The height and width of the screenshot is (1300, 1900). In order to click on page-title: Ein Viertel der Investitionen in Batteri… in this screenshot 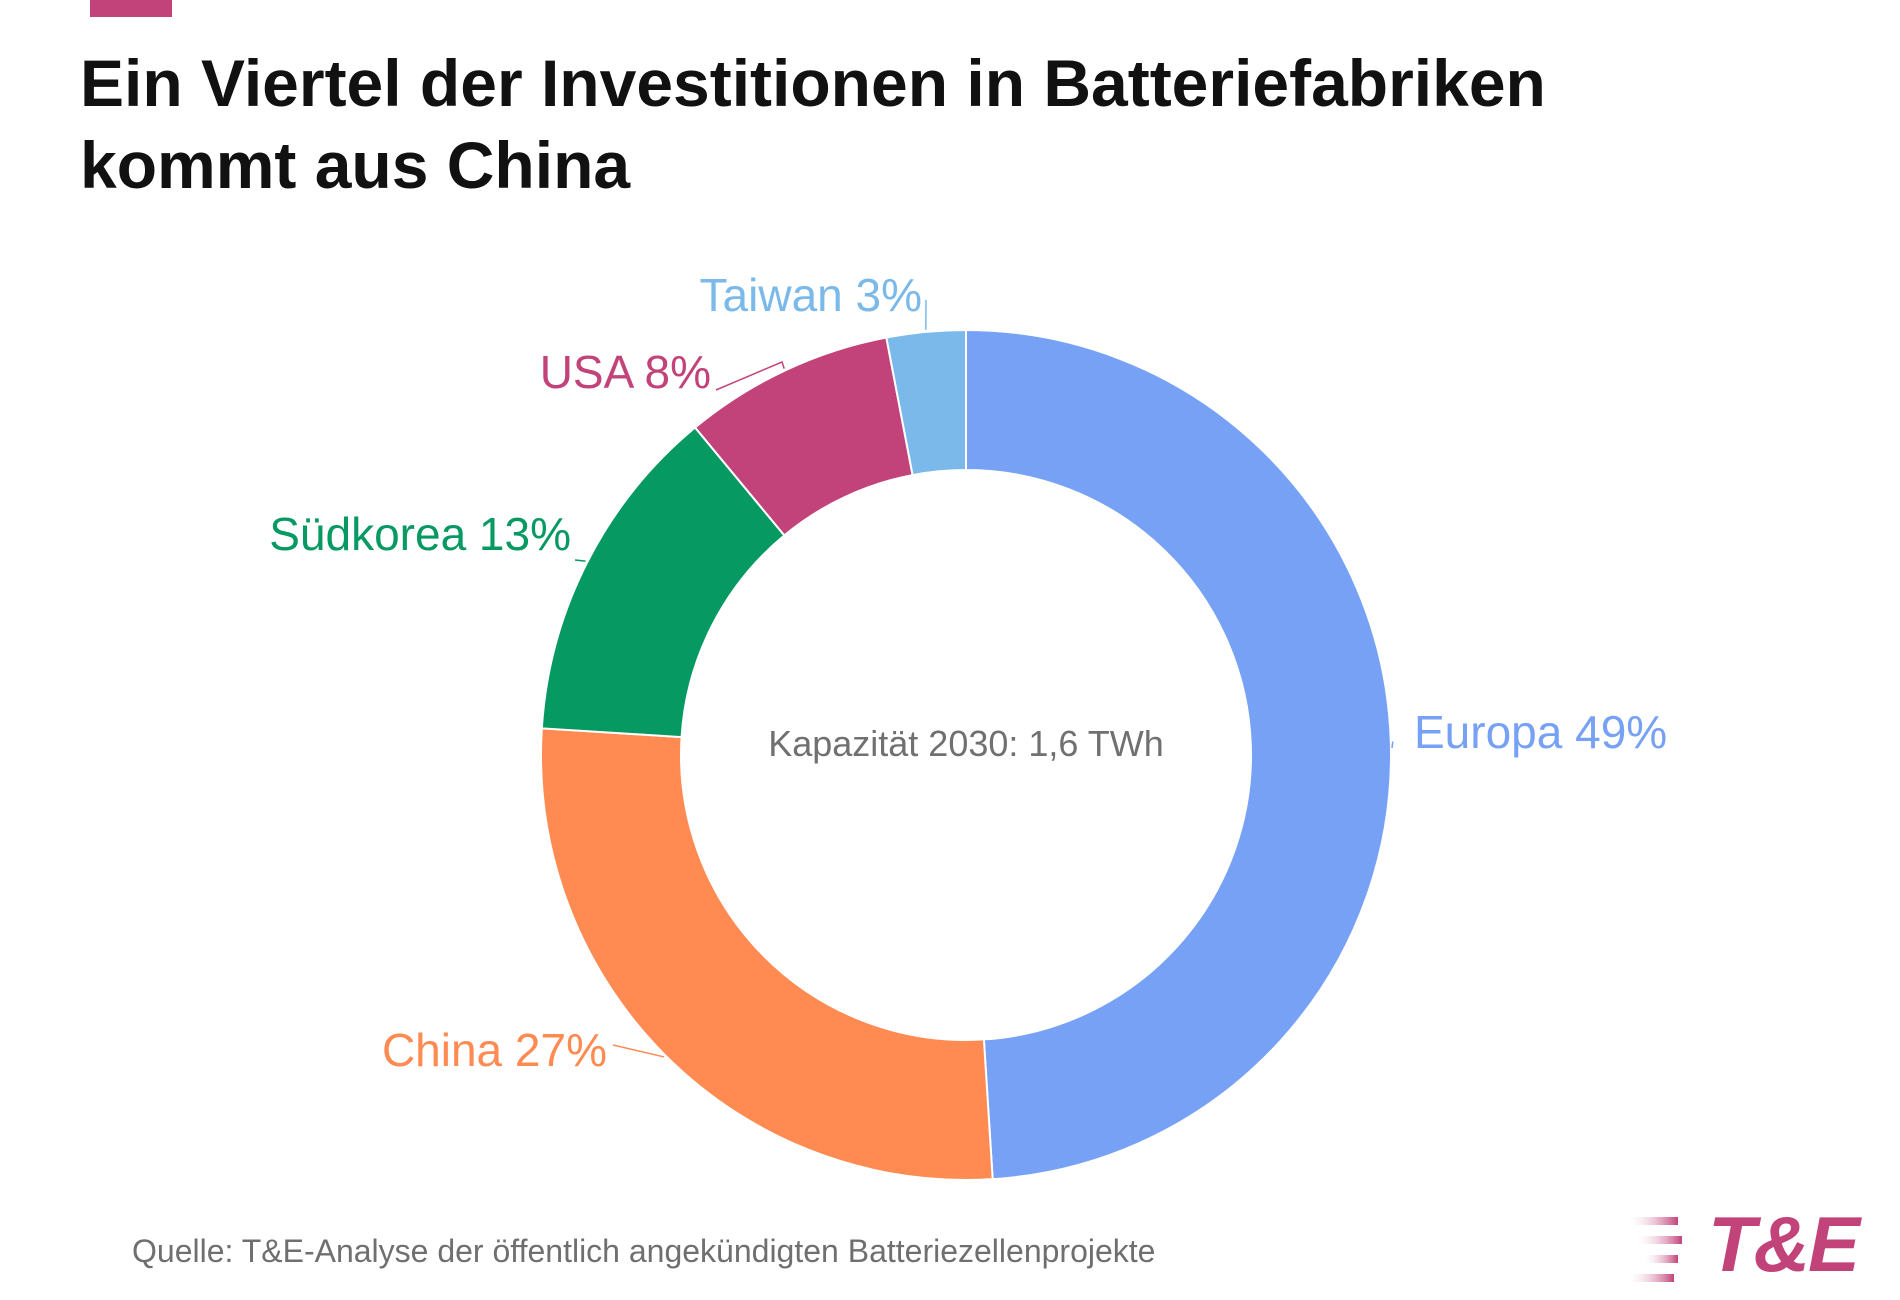, I will do `click(930, 124)`.